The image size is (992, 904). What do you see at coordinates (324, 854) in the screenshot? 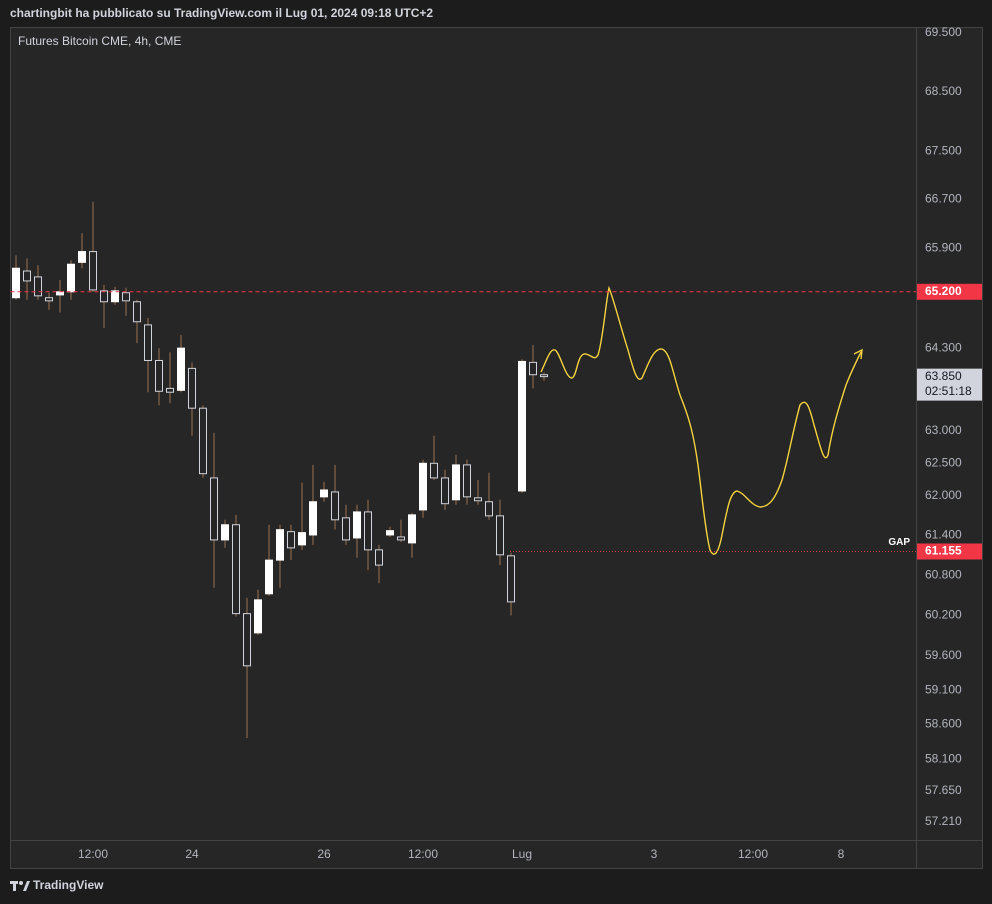
I see `x-tick-label: 26` at bounding box center [324, 854].